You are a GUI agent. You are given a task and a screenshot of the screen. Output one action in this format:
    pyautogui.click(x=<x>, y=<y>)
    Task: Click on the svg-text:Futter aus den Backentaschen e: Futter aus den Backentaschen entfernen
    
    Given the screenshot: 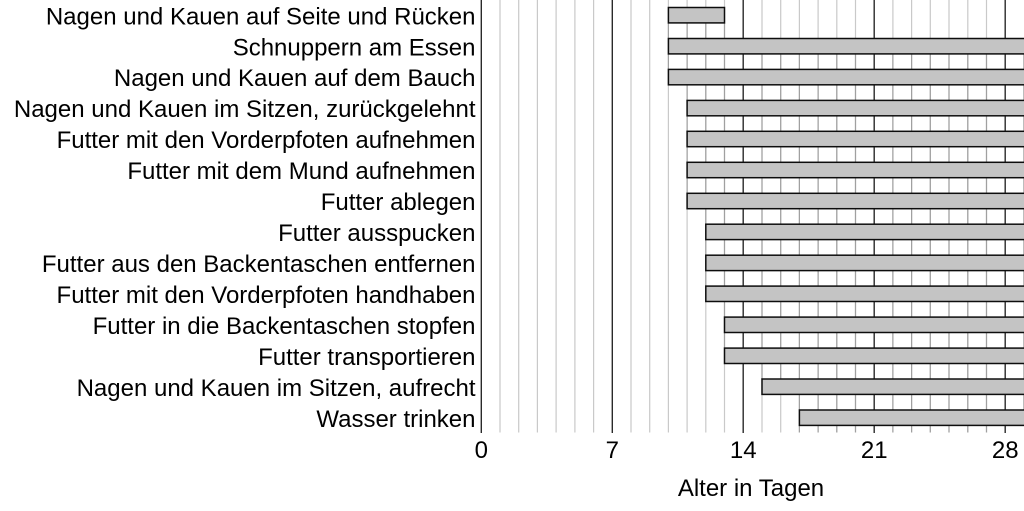 What is the action you would take?
    pyautogui.click(x=259, y=264)
    